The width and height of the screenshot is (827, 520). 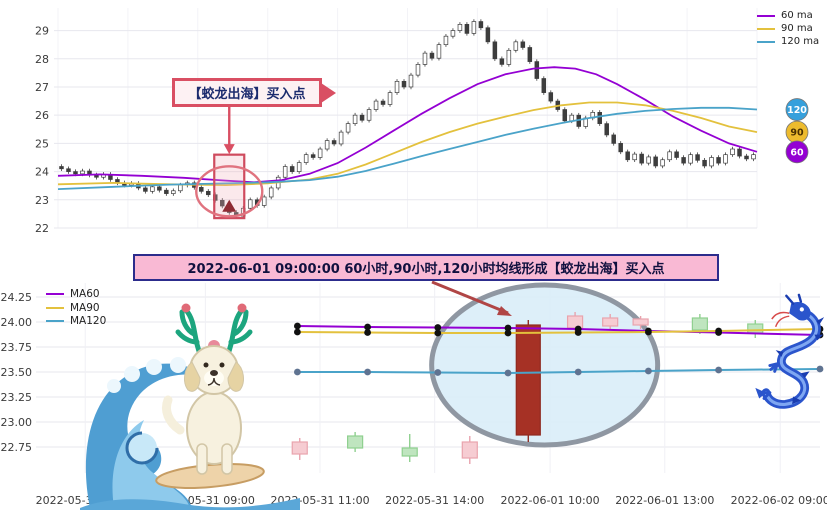 I want to click on ma-end-badge, so click(x=797, y=152).